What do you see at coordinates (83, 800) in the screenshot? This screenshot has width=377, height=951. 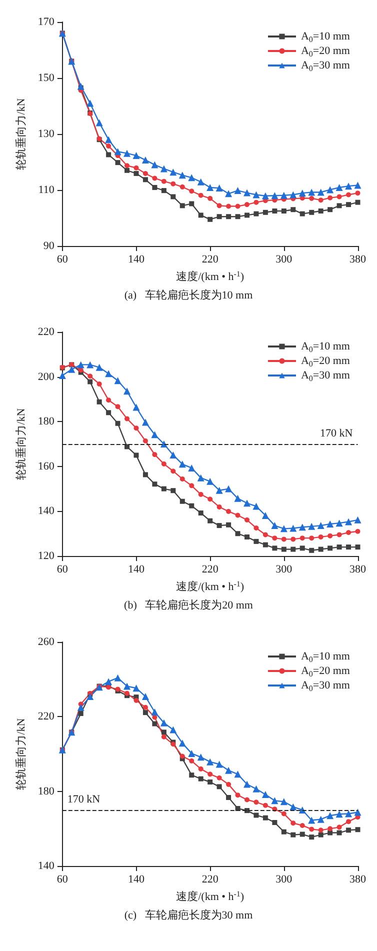 I see `ref-line-label: 170 kN` at bounding box center [83, 800].